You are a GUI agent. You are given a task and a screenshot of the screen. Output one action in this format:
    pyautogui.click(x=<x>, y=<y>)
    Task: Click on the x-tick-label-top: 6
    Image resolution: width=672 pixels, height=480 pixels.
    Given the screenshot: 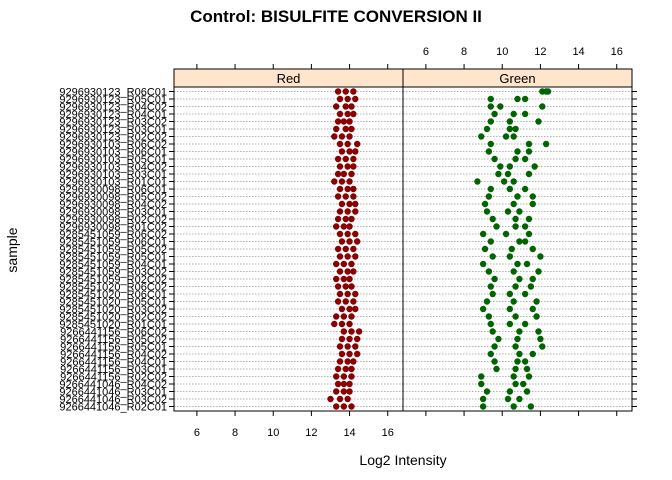 What is the action you would take?
    pyautogui.click(x=426, y=52)
    